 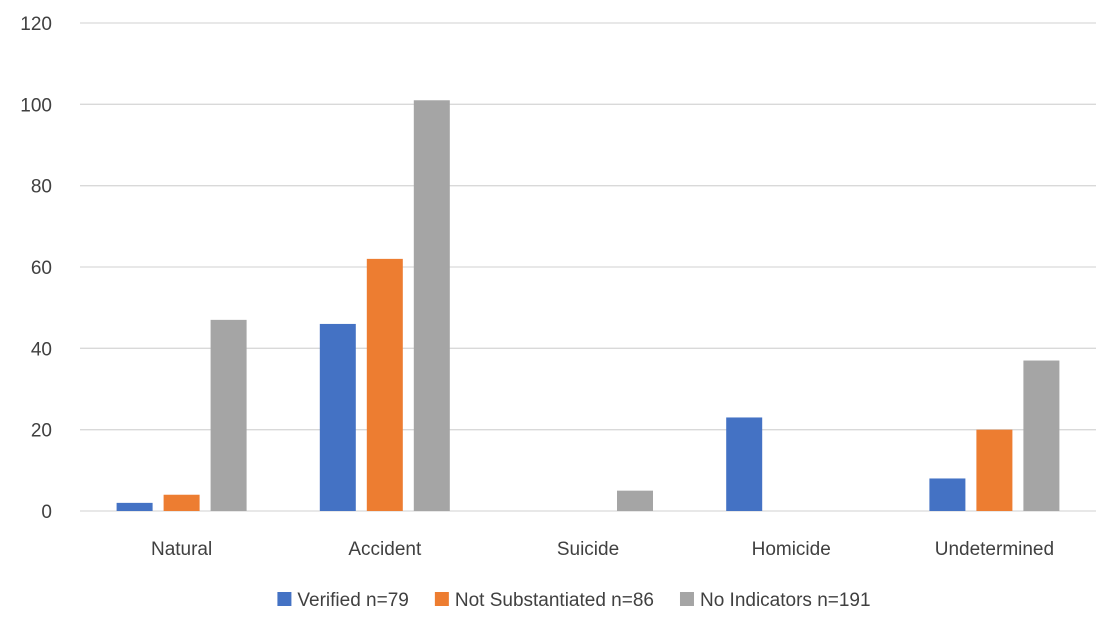 What do you see at coordinates (785, 600) in the screenshot?
I see `legend-label: No Indicators n=191` at bounding box center [785, 600].